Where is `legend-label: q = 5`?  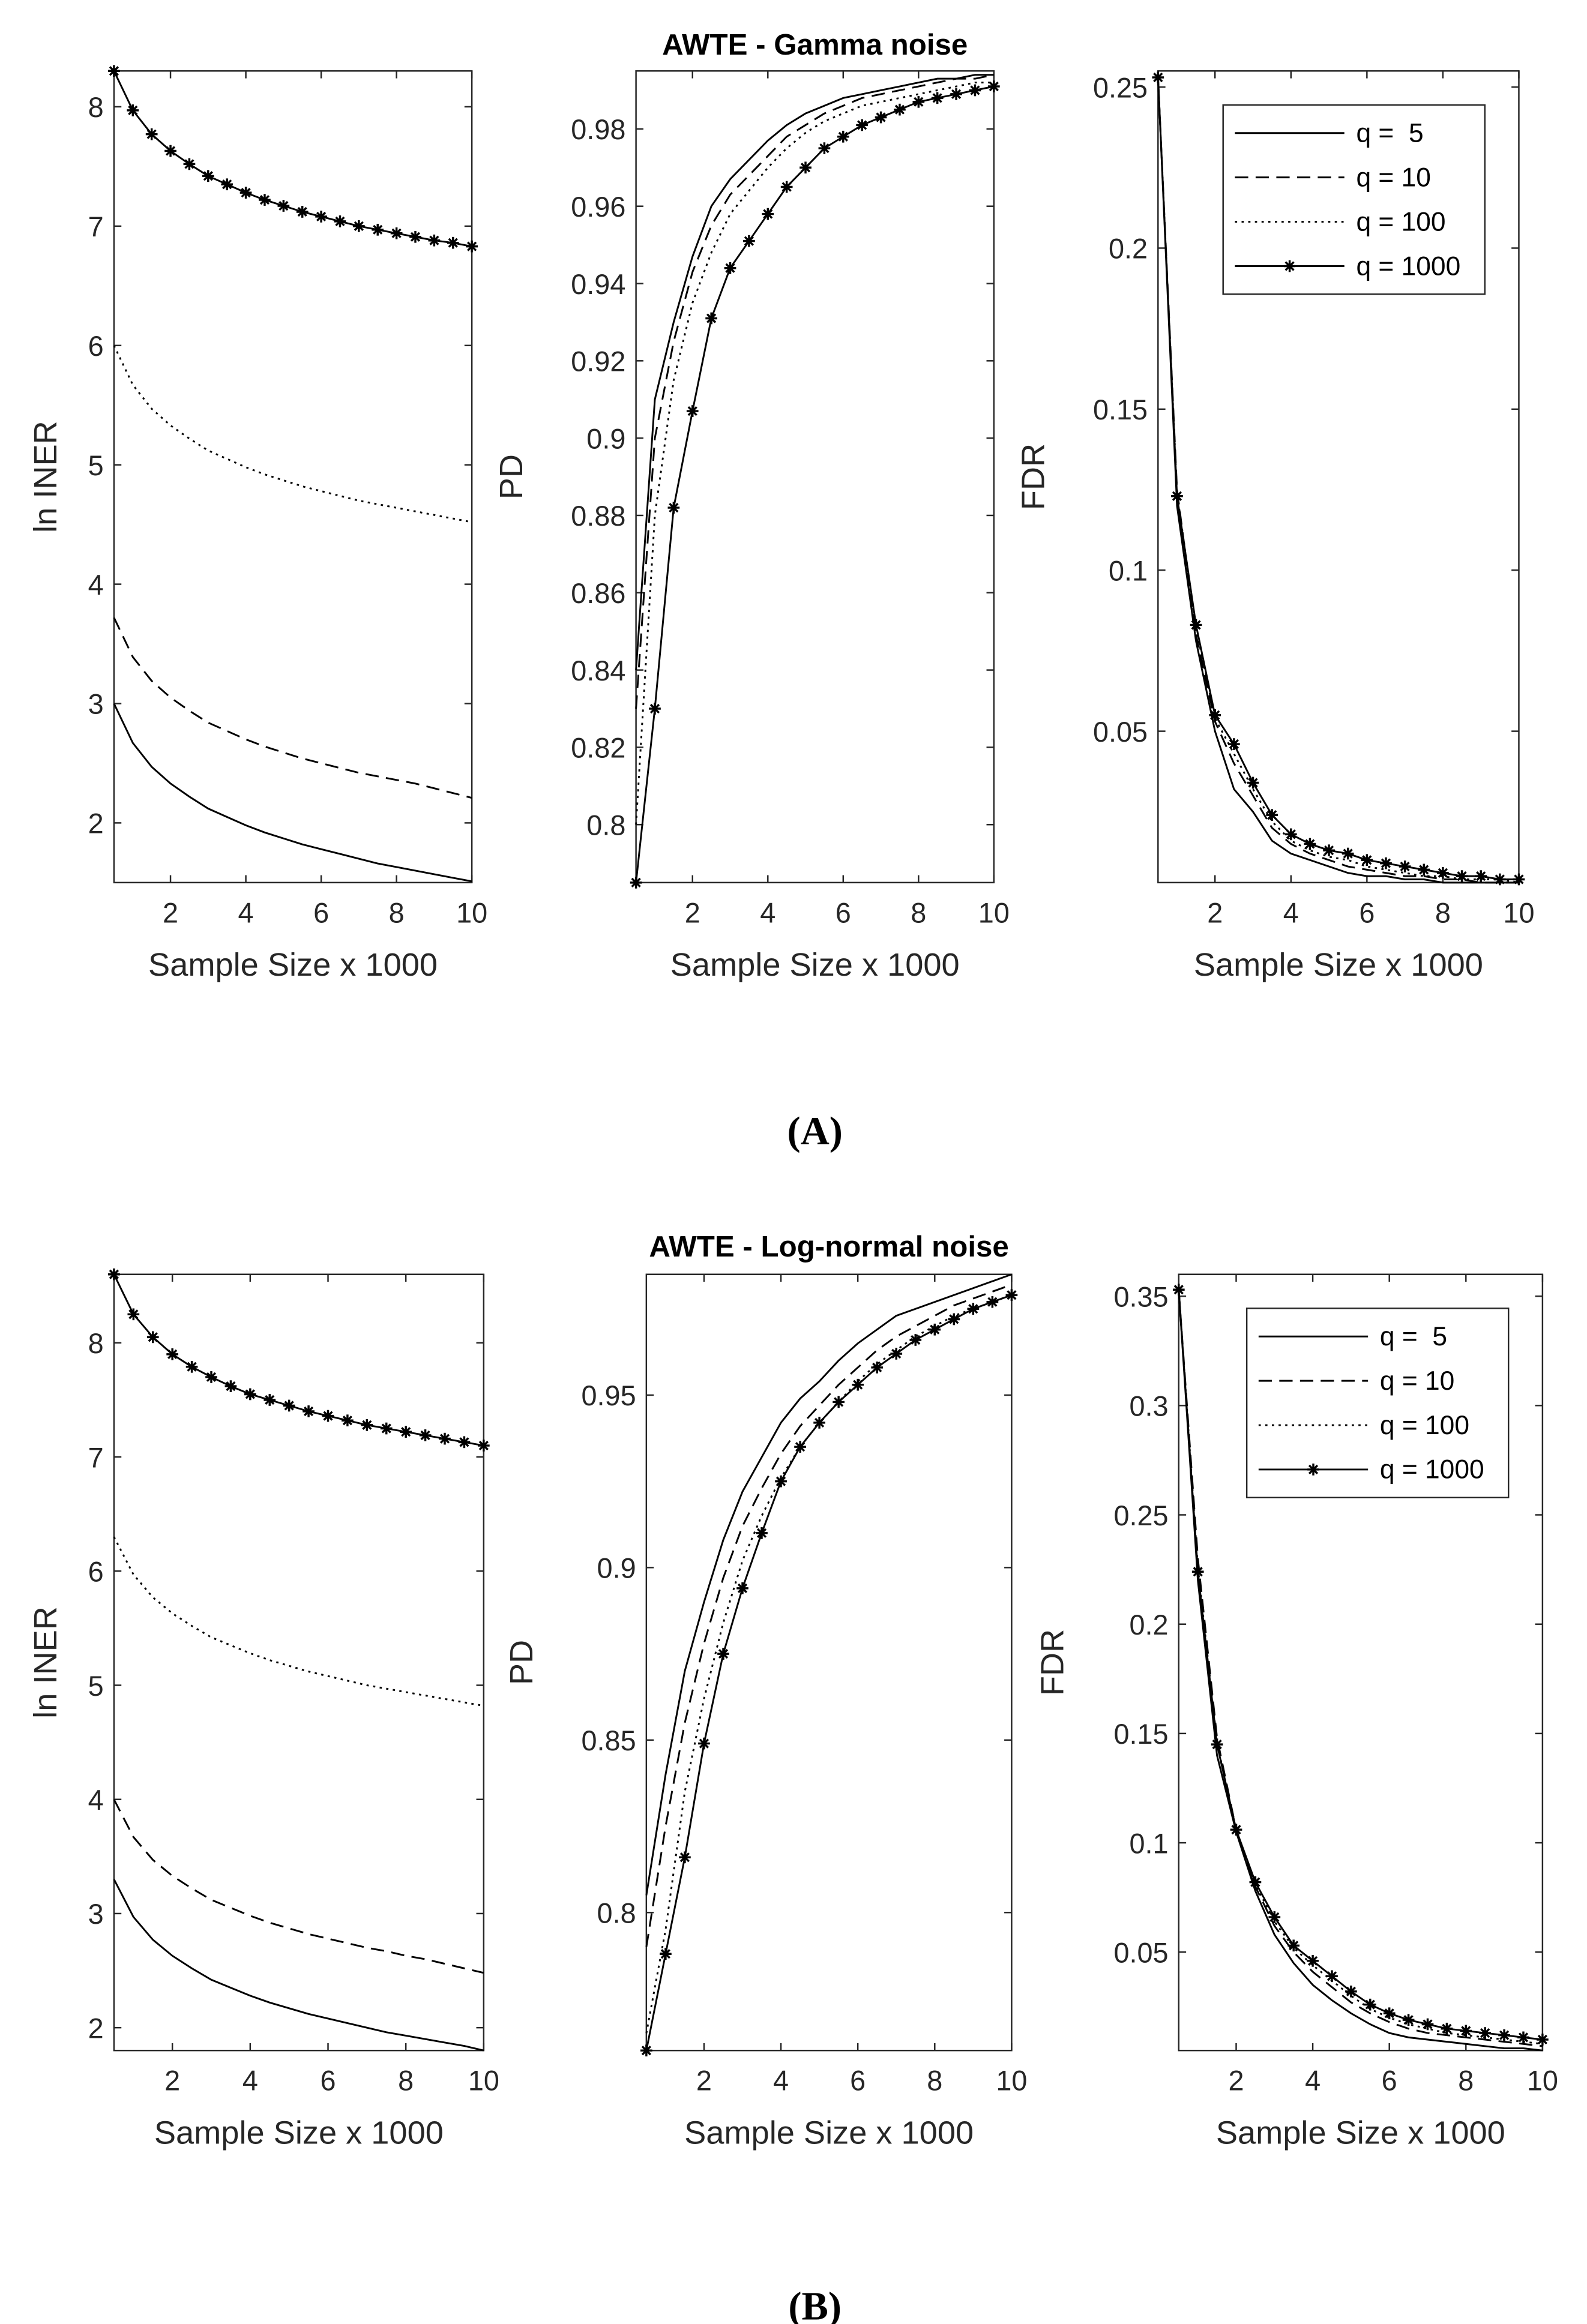 legend-label: q = 5 is located at coordinates (1389, 133).